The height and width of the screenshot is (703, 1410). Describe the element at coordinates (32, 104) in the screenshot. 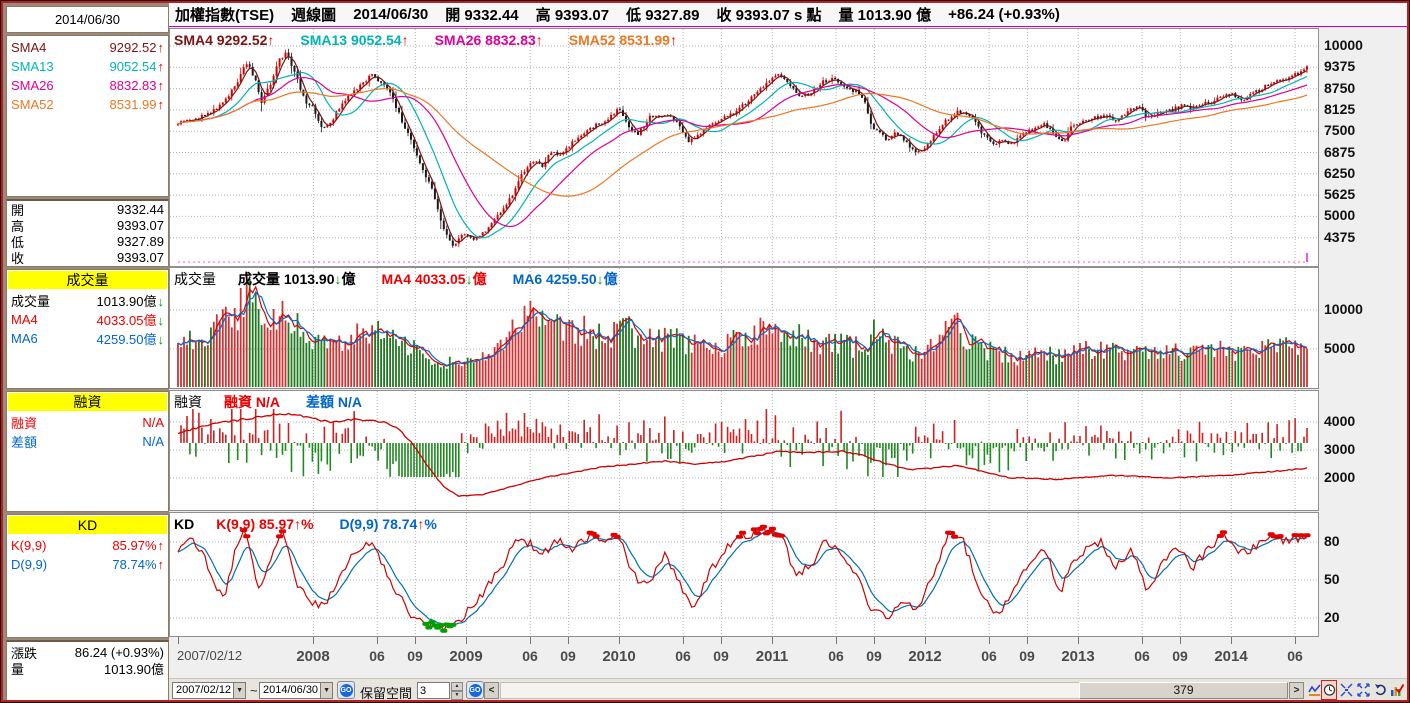

I see `indicator-label: SMA52` at that location.